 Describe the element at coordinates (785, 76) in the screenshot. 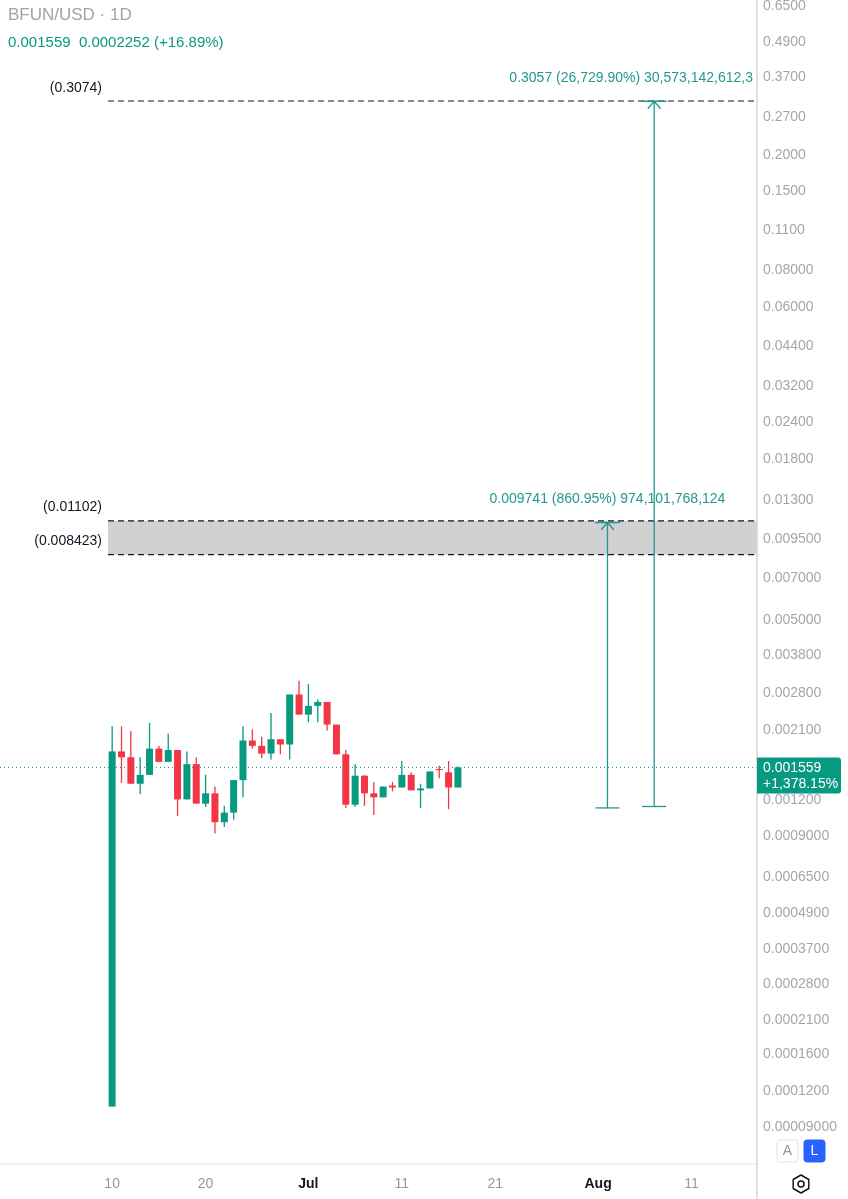

I see `y-tick-label: 0.3700` at that location.